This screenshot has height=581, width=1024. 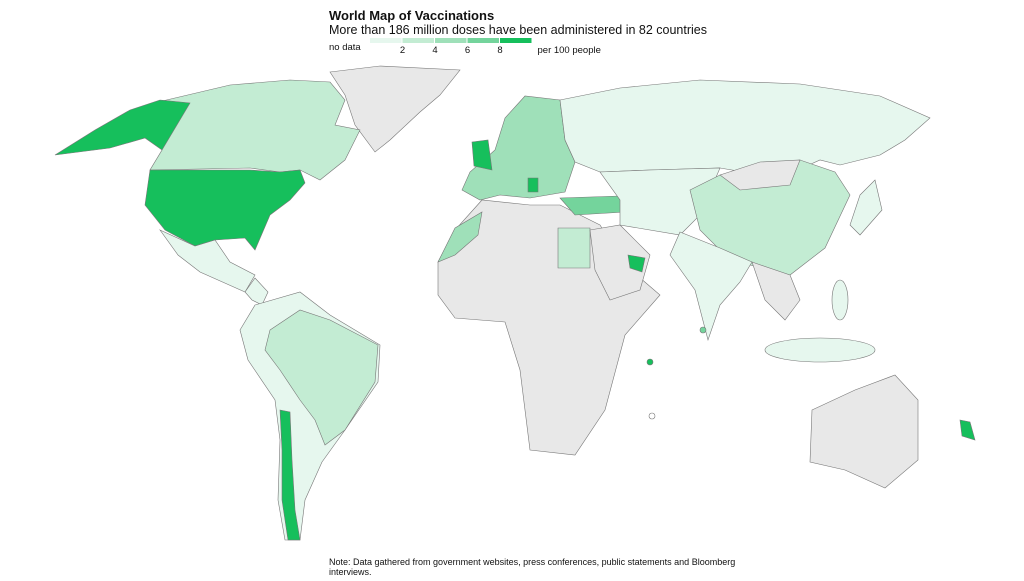 What do you see at coordinates (395, 109) in the screenshot?
I see `greenland` at bounding box center [395, 109].